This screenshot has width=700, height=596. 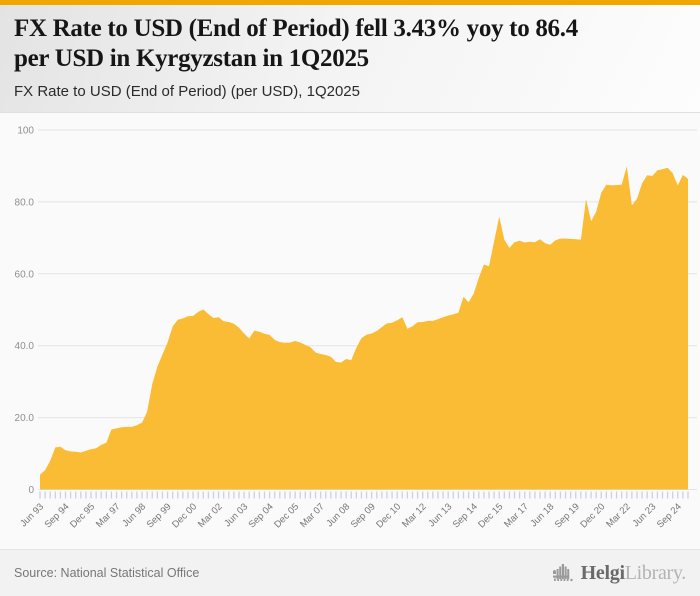 I want to click on svg-text: Dec 00, so click(x=184, y=515).